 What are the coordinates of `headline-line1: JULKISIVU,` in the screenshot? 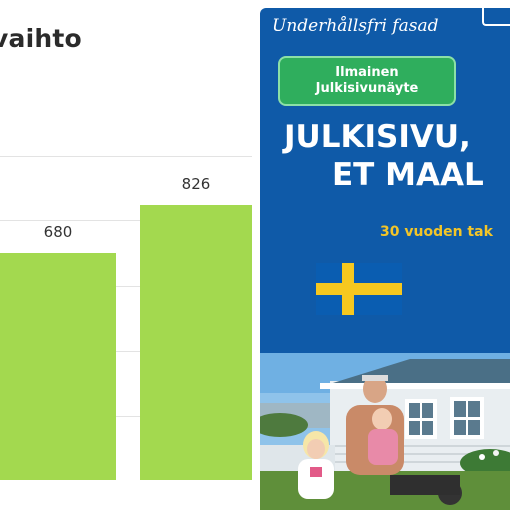 It's located at (377, 137).